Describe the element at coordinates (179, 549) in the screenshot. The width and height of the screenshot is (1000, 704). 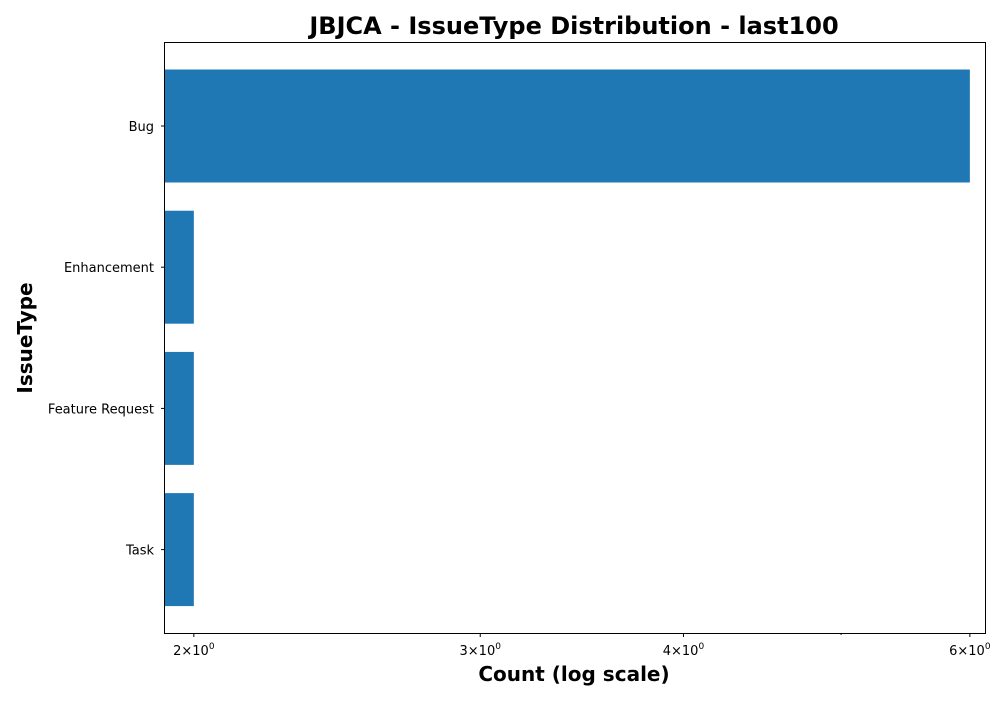
I see `bar-task` at that location.